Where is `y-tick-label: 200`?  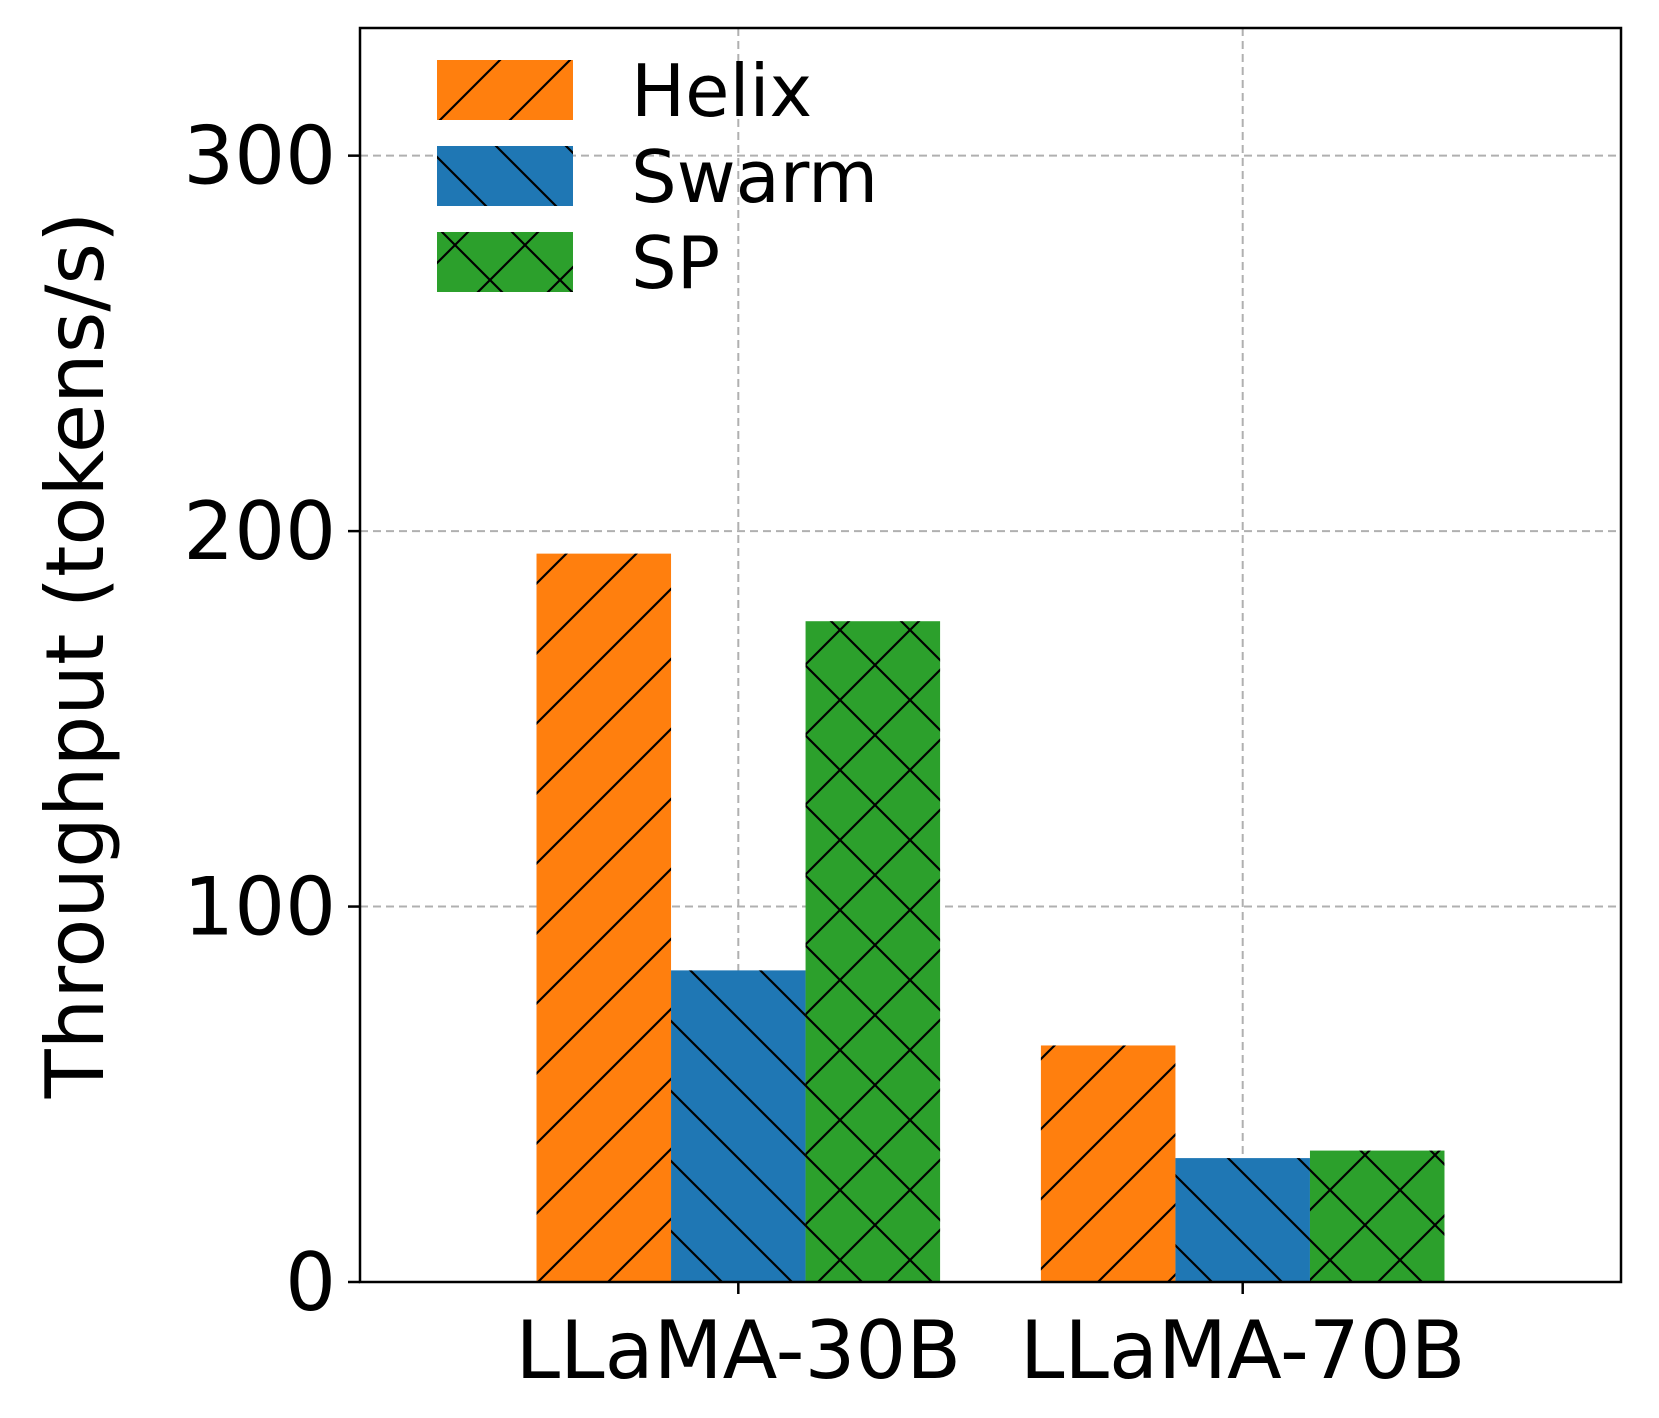
y-tick-label: 200 is located at coordinates (259, 531).